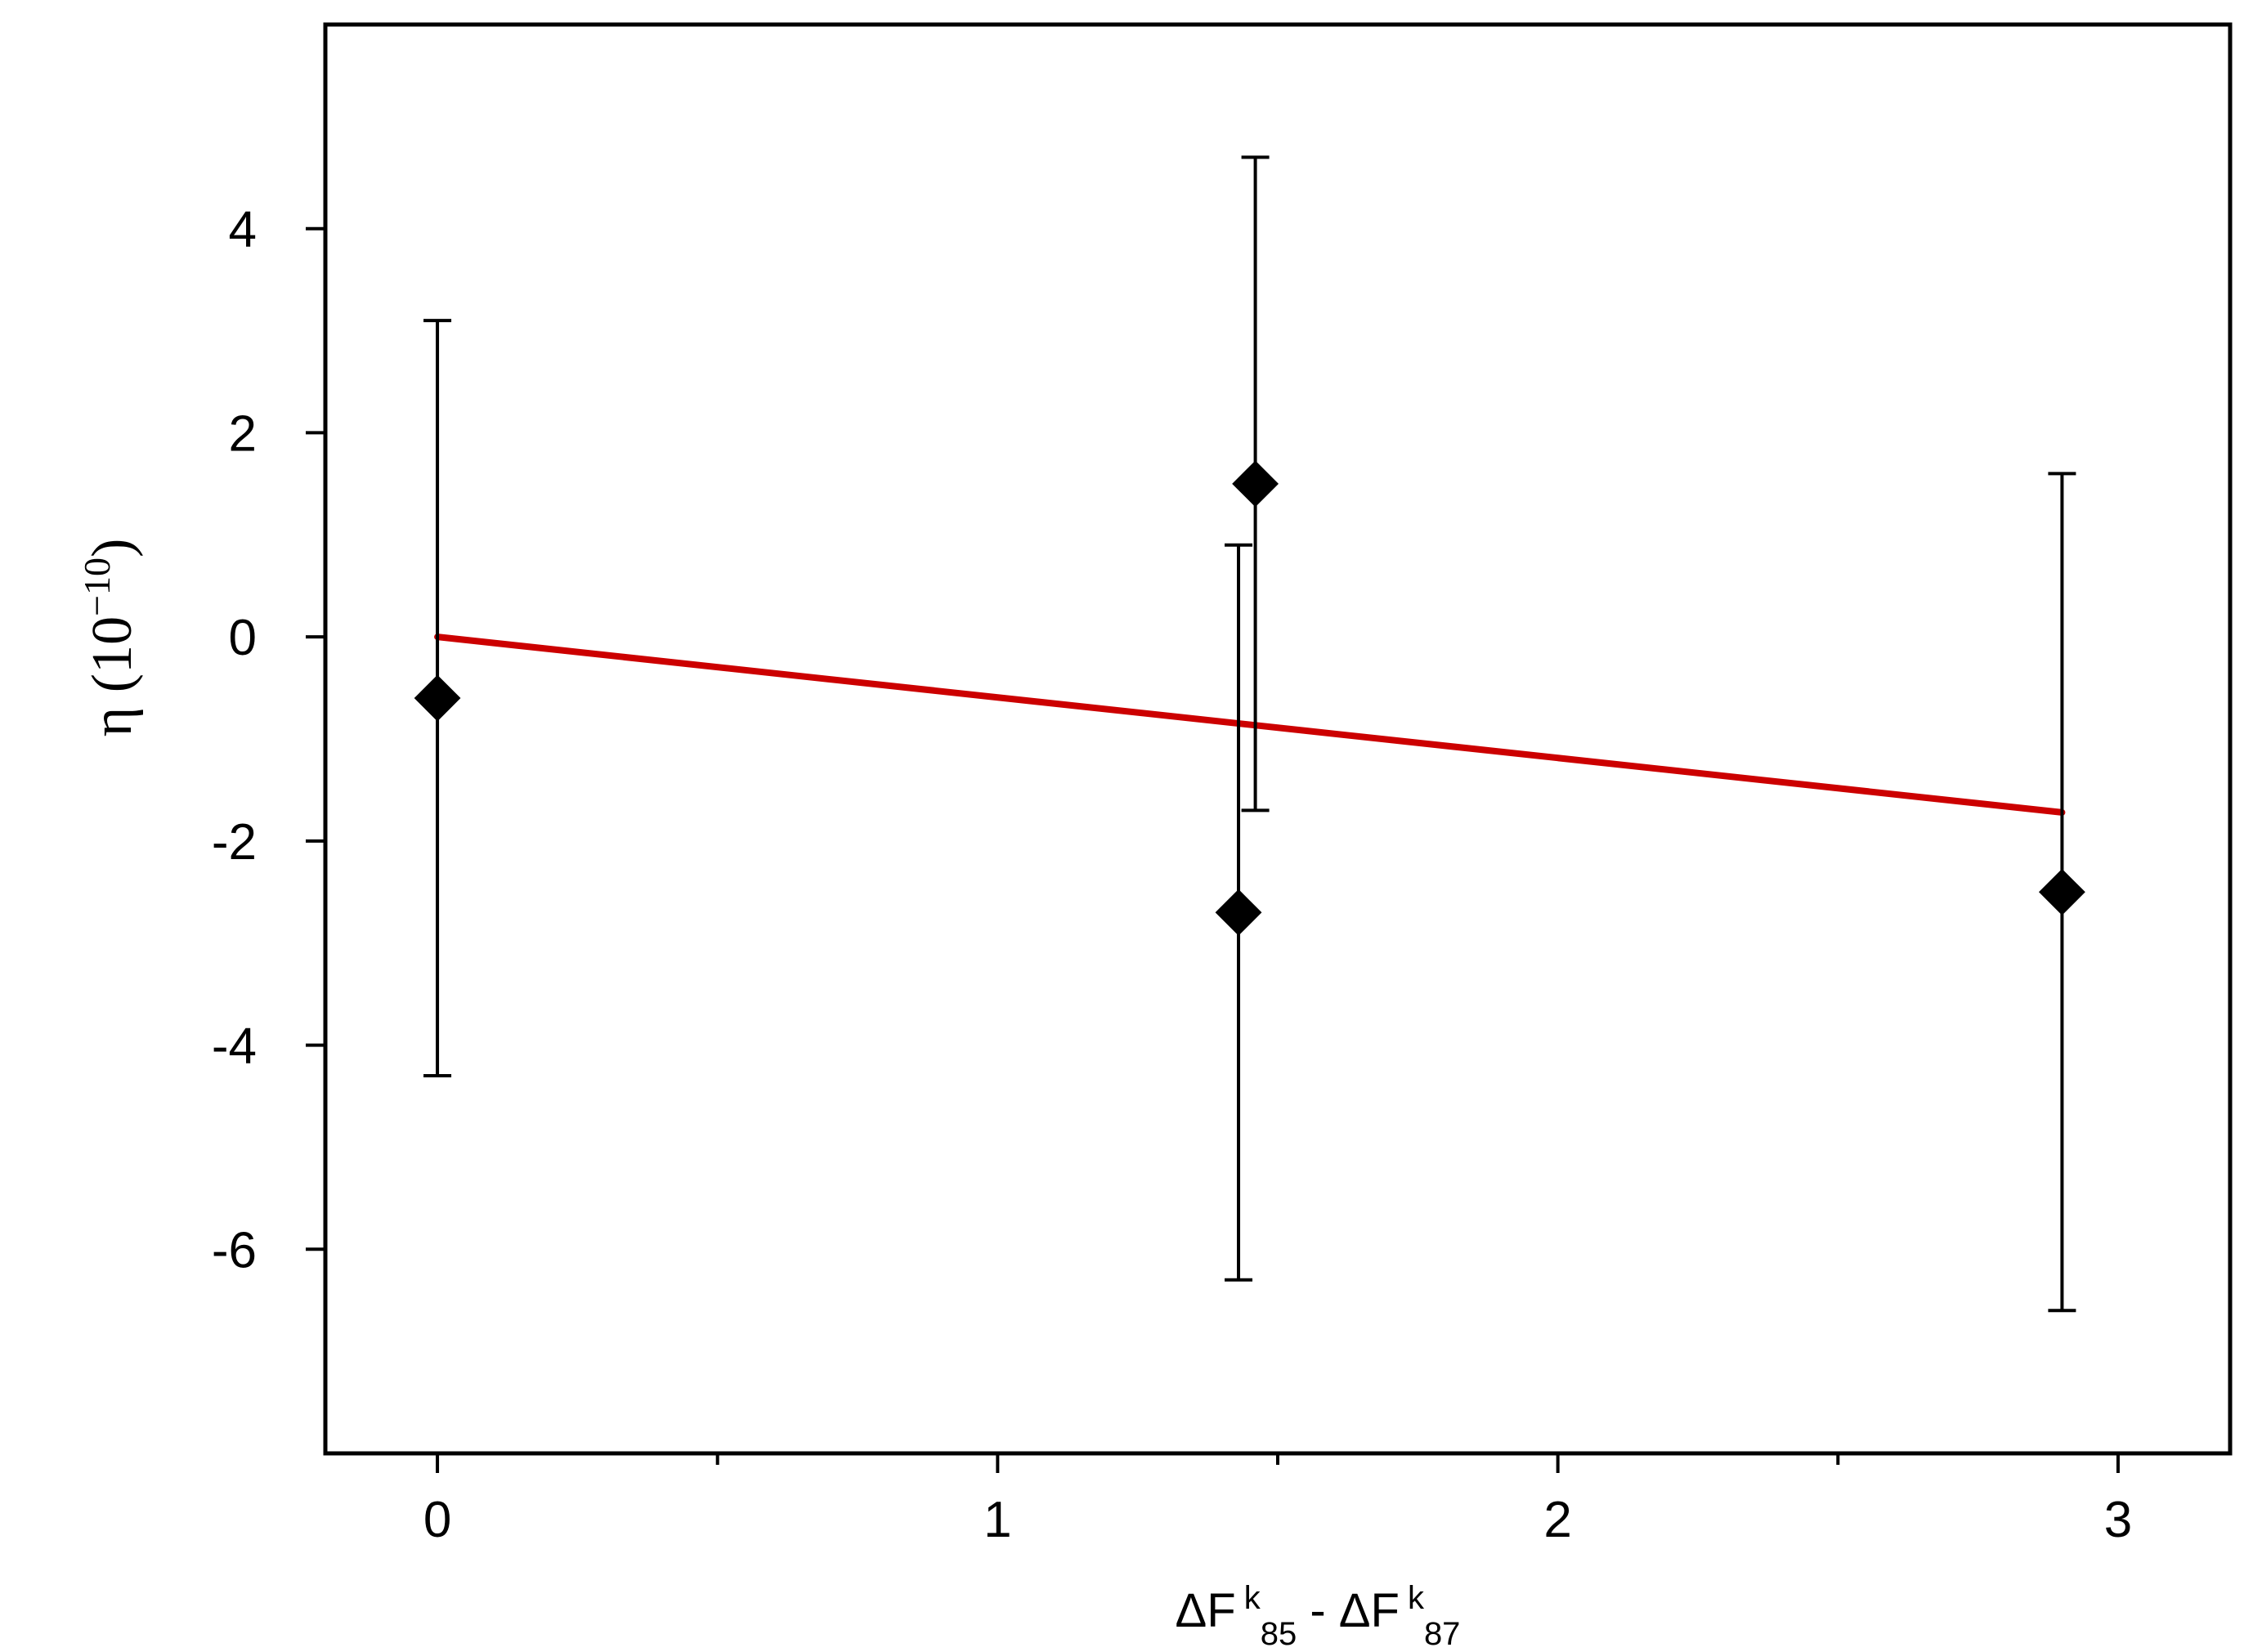 This screenshot has width=2253, height=1652. What do you see at coordinates (243, 638) in the screenshot?
I see `y-tick-label-3: 0` at bounding box center [243, 638].